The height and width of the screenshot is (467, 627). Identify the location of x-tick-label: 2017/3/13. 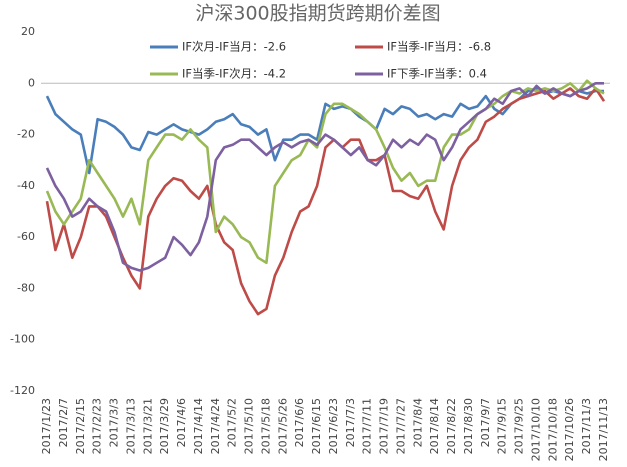
(130, 426).